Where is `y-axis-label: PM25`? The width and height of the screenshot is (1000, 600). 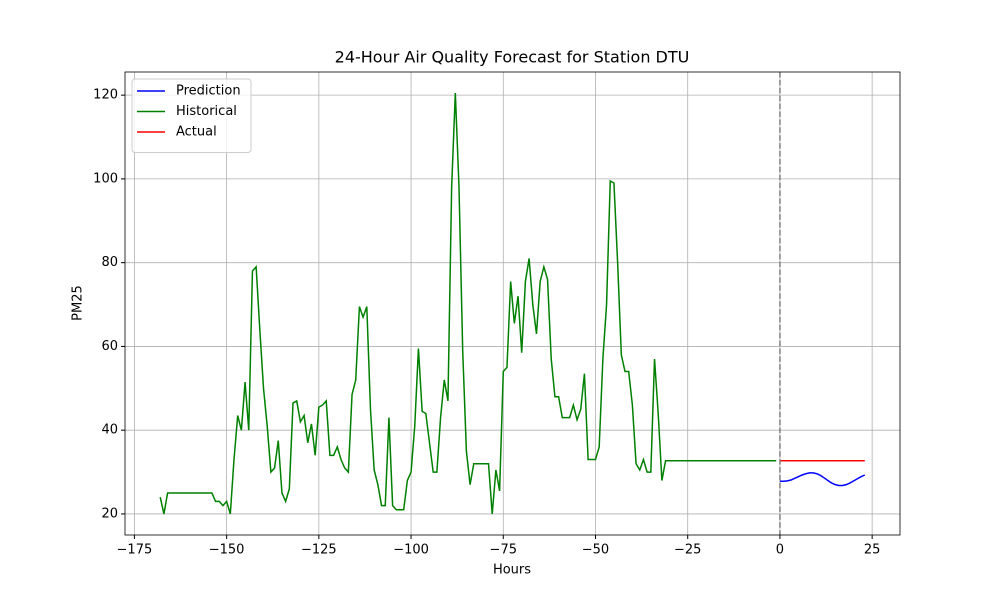
y-axis-label: PM25 is located at coordinates (78, 303).